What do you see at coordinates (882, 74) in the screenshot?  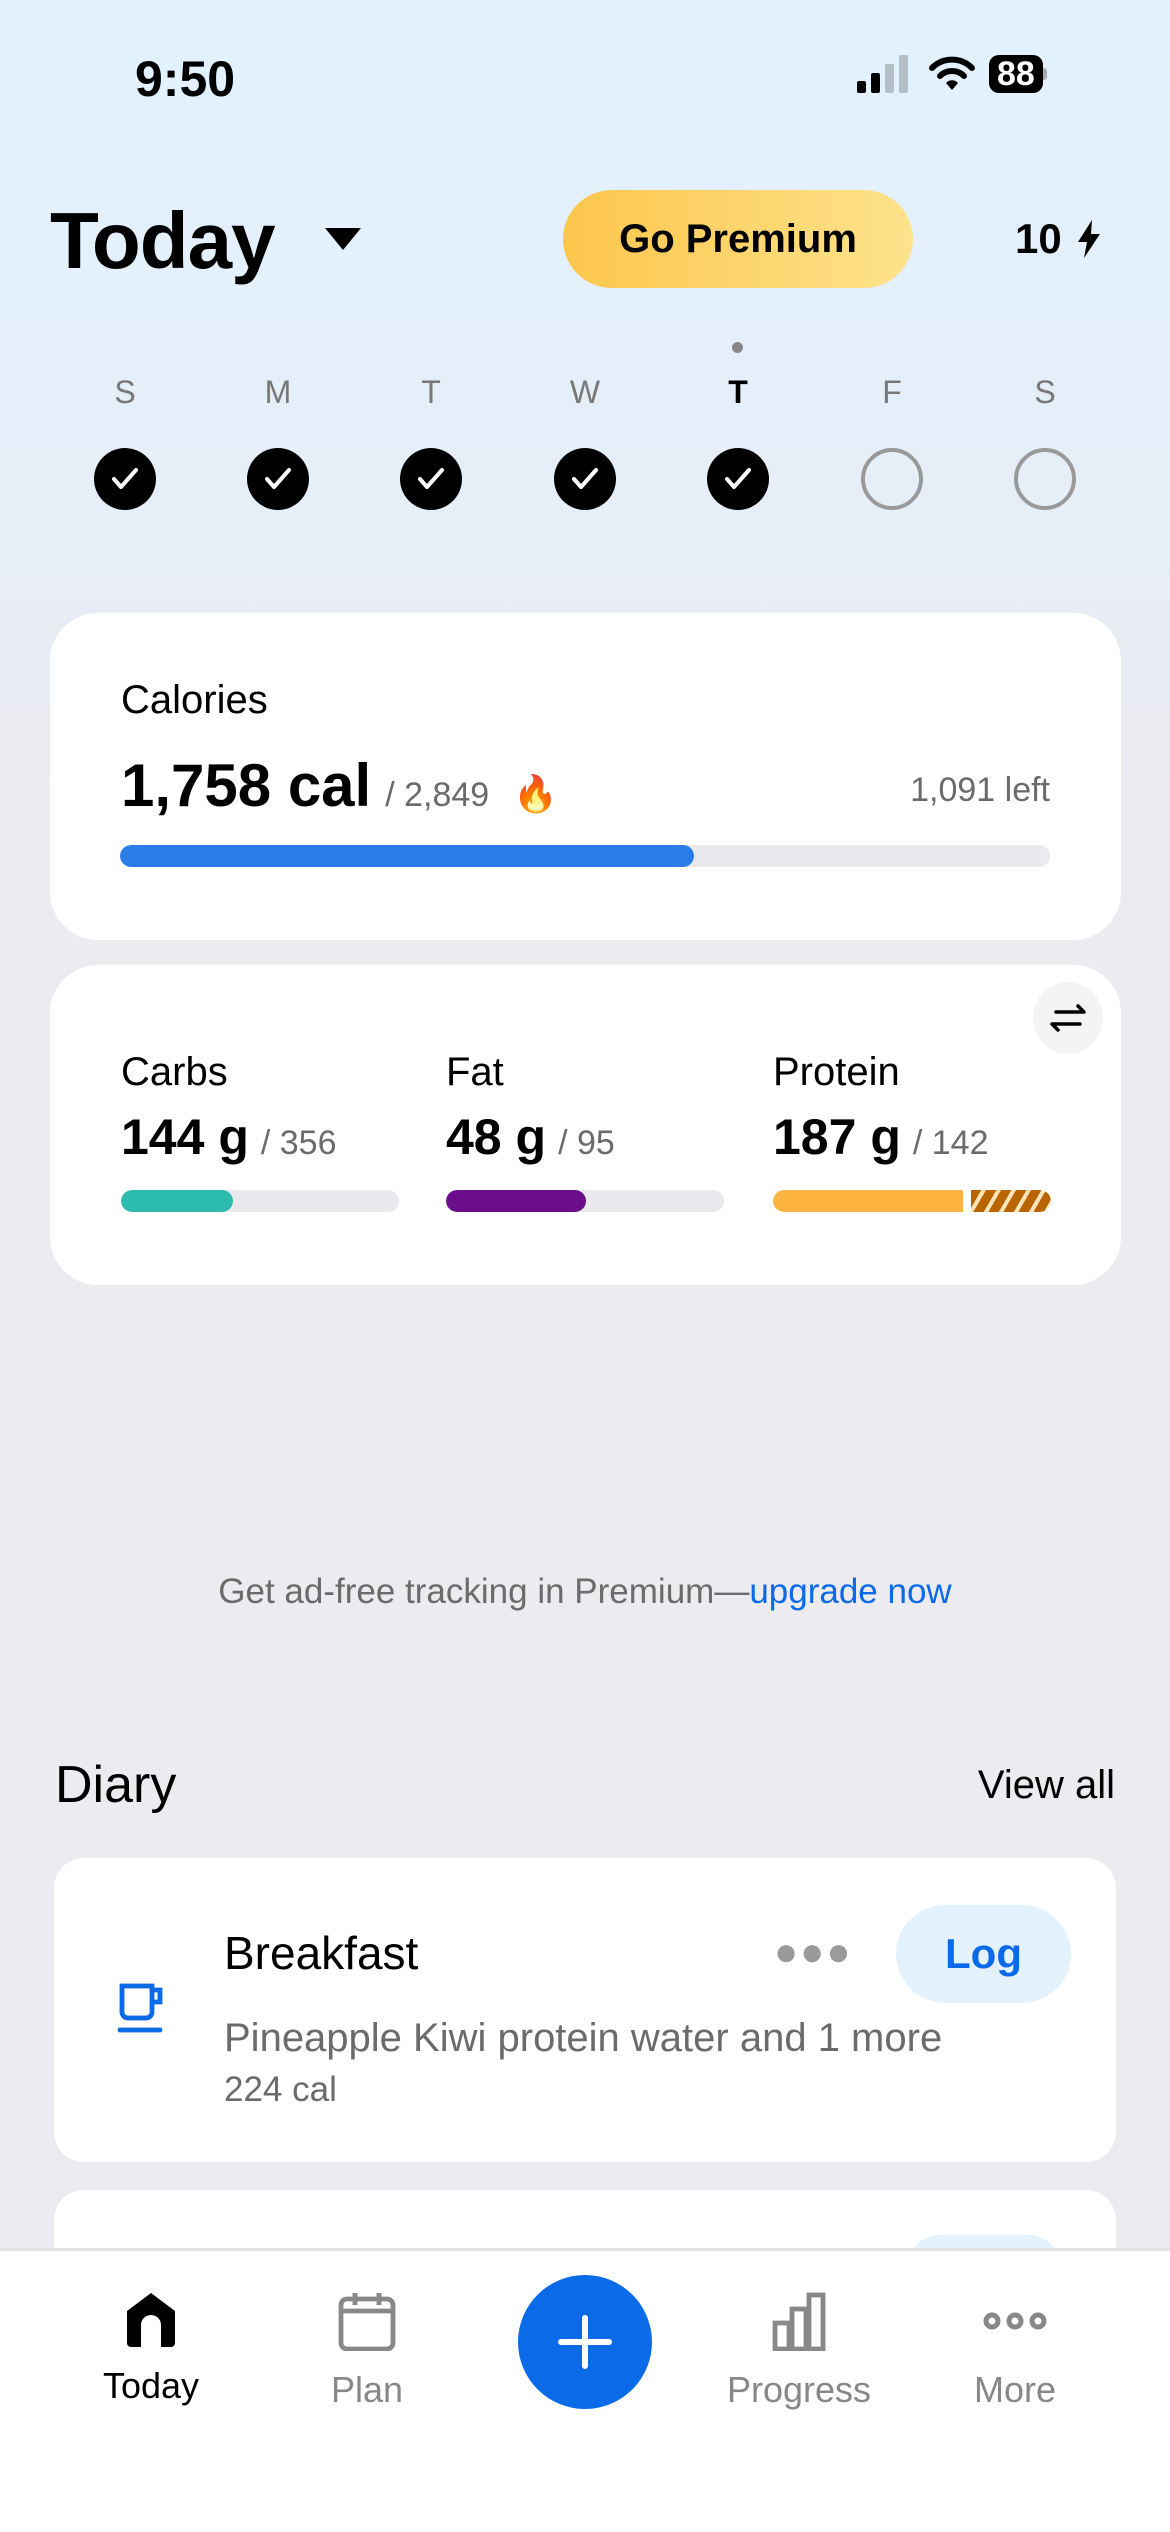 I see `signal-icon` at bounding box center [882, 74].